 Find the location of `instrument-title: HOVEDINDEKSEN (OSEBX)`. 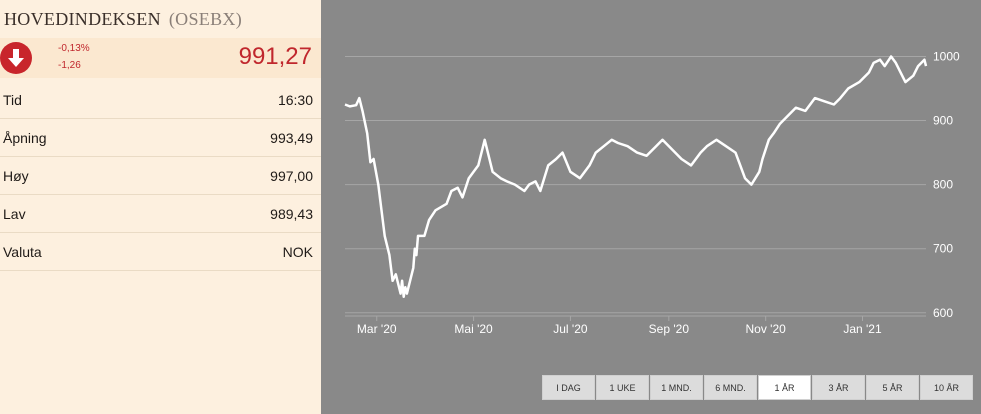

instrument-title: HOVEDINDEKSEN (OSEBX) is located at coordinates (123, 19).